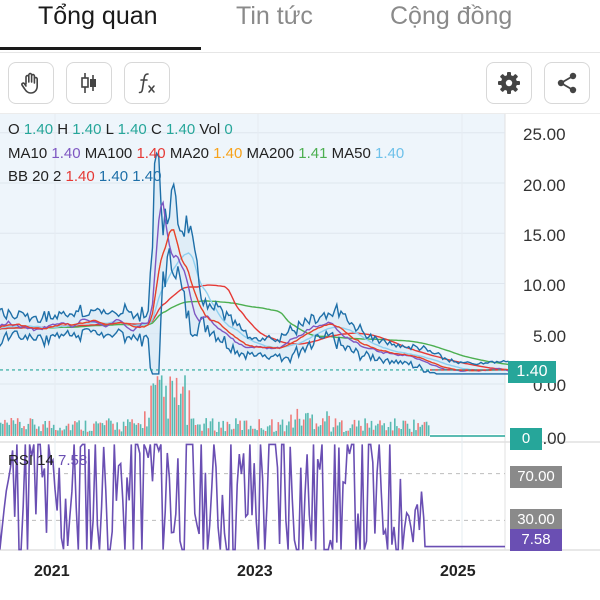 This screenshot has height=600, width=600. I want to click on bb-label: BB 20 2, so click(35, 176).